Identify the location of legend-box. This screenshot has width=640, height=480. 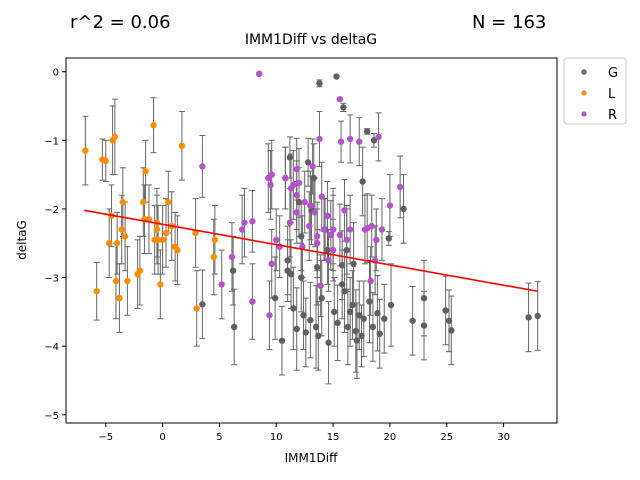
(595, 91).